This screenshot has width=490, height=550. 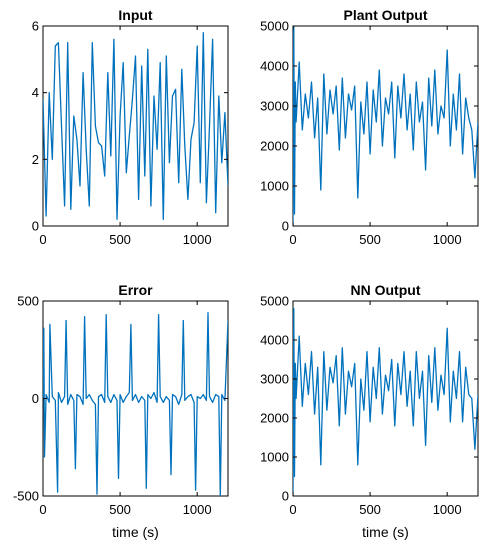 I want to click on nn-output-axes-frame, so click(x=385, y=398).